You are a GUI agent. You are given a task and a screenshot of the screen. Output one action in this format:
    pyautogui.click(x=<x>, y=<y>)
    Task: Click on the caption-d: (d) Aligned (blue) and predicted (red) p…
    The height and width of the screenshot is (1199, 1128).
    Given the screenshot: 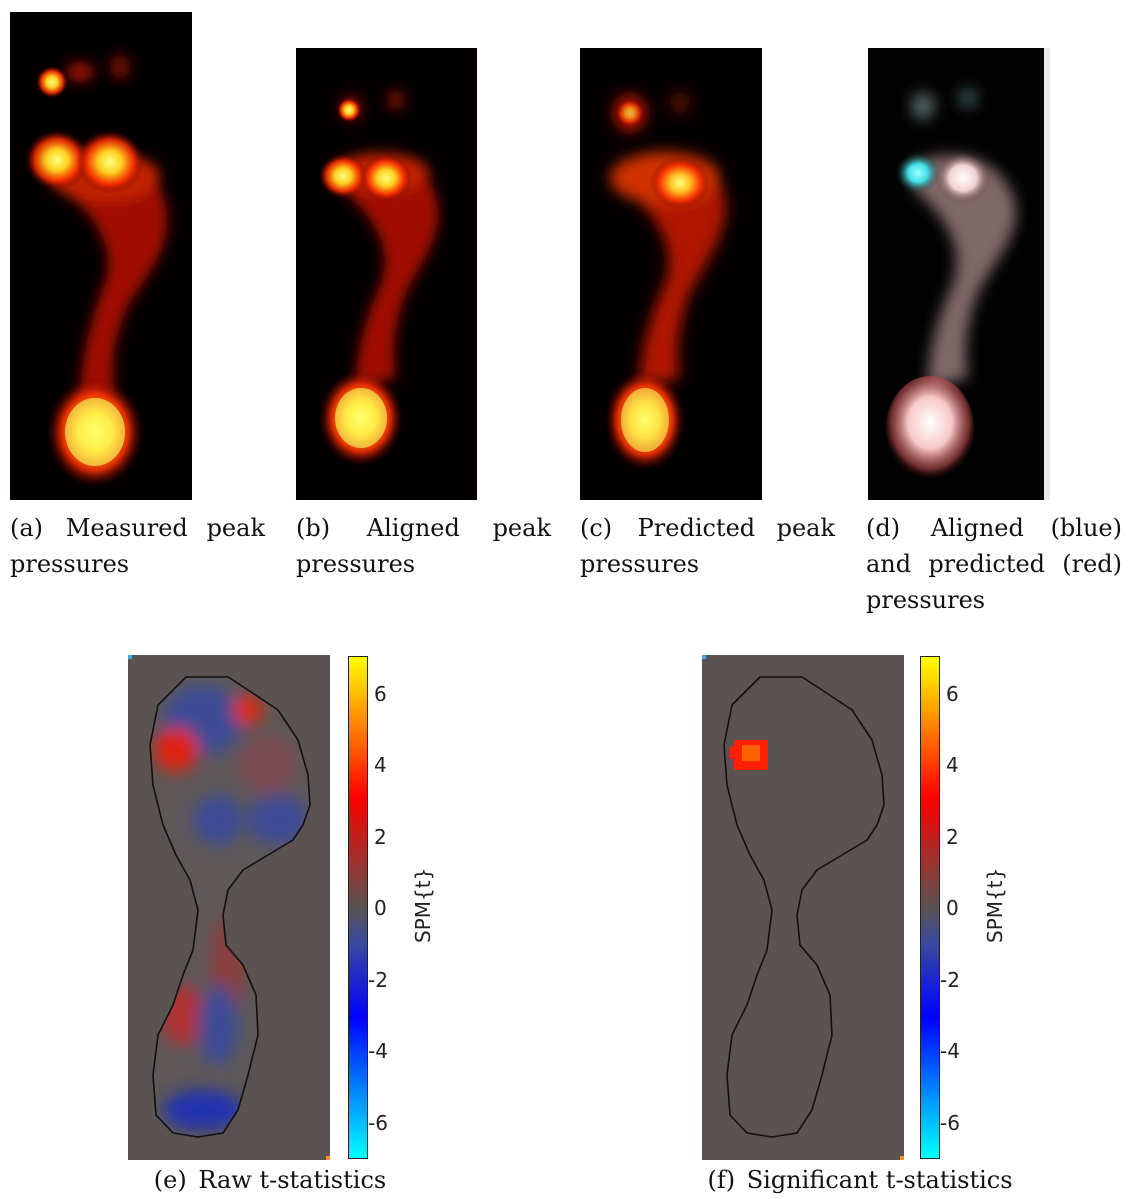 What is the action you would take?
    pyautogui.click(x=994, y=564)
    